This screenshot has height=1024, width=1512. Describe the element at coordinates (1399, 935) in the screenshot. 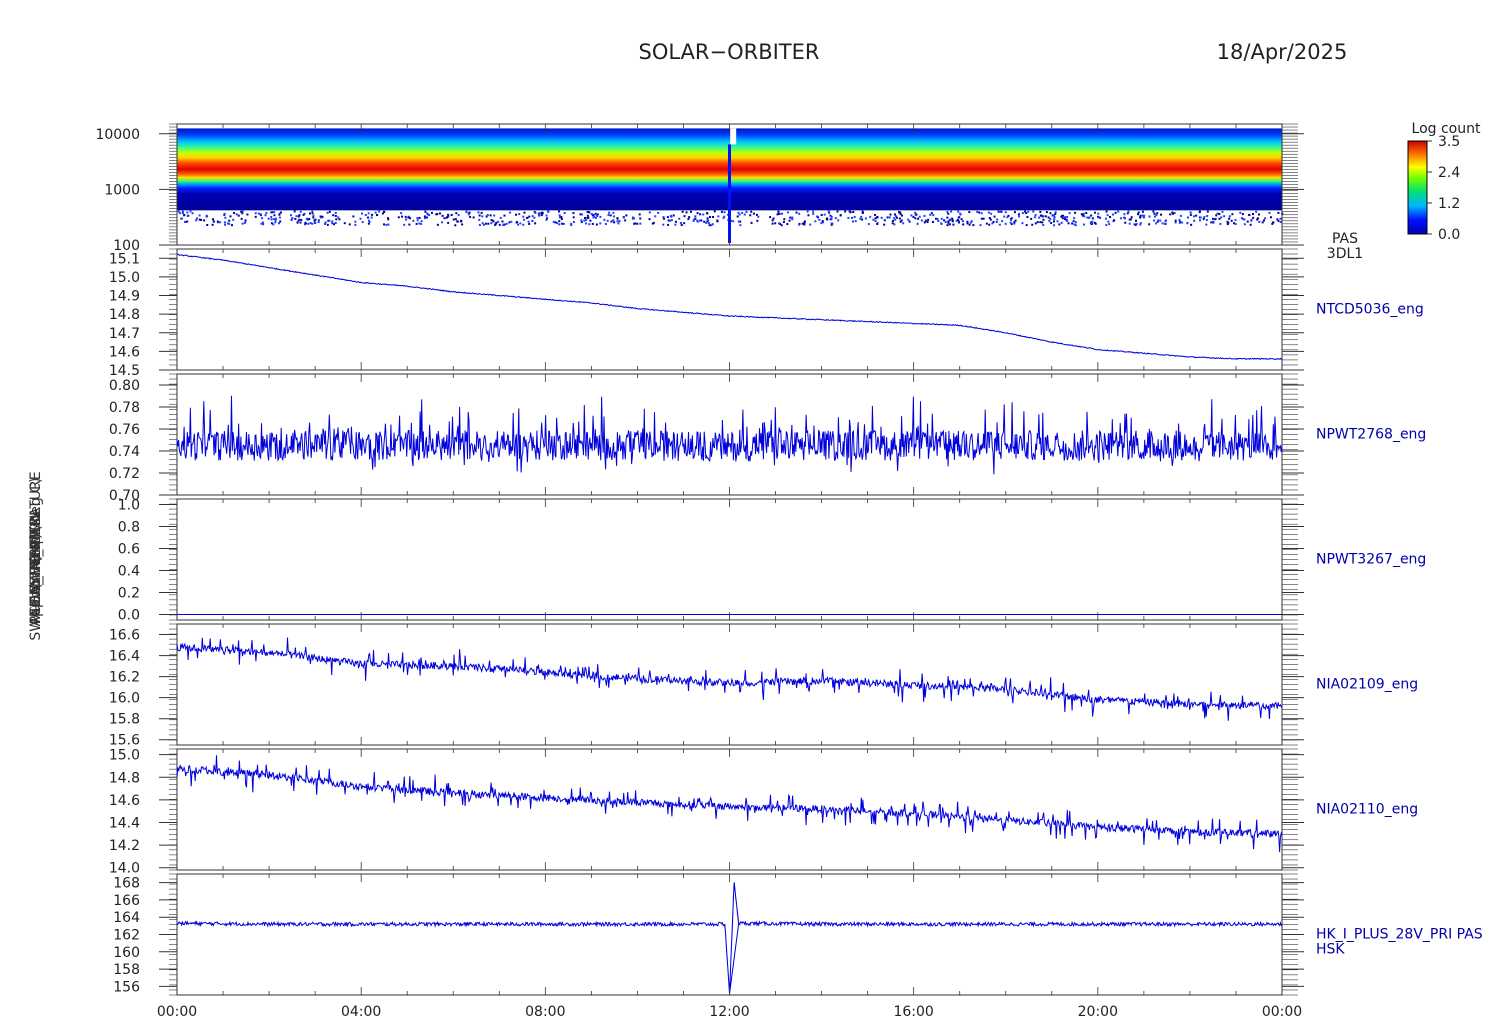

I see `panel-right-label: HK_I_PLUS_28V_PRI PAS` at that location.